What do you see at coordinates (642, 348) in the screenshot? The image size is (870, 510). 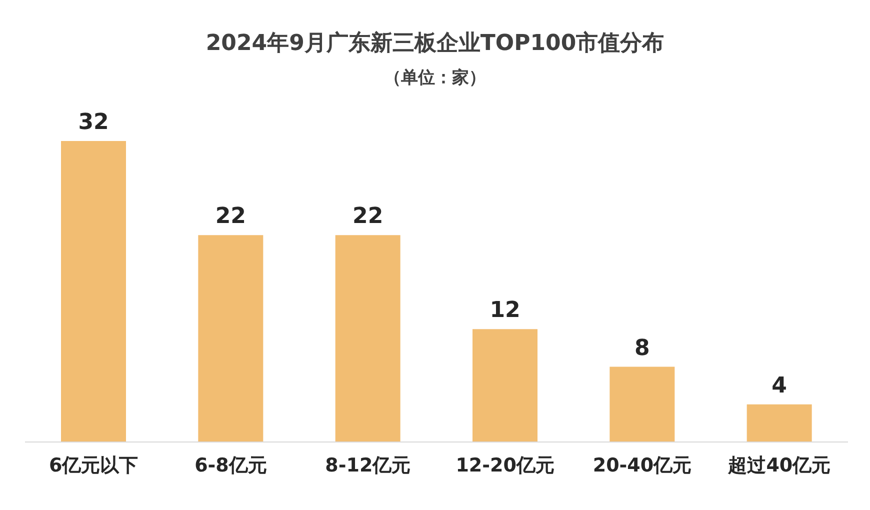 I see `data-label: 8` at bounding box center [642, 348].